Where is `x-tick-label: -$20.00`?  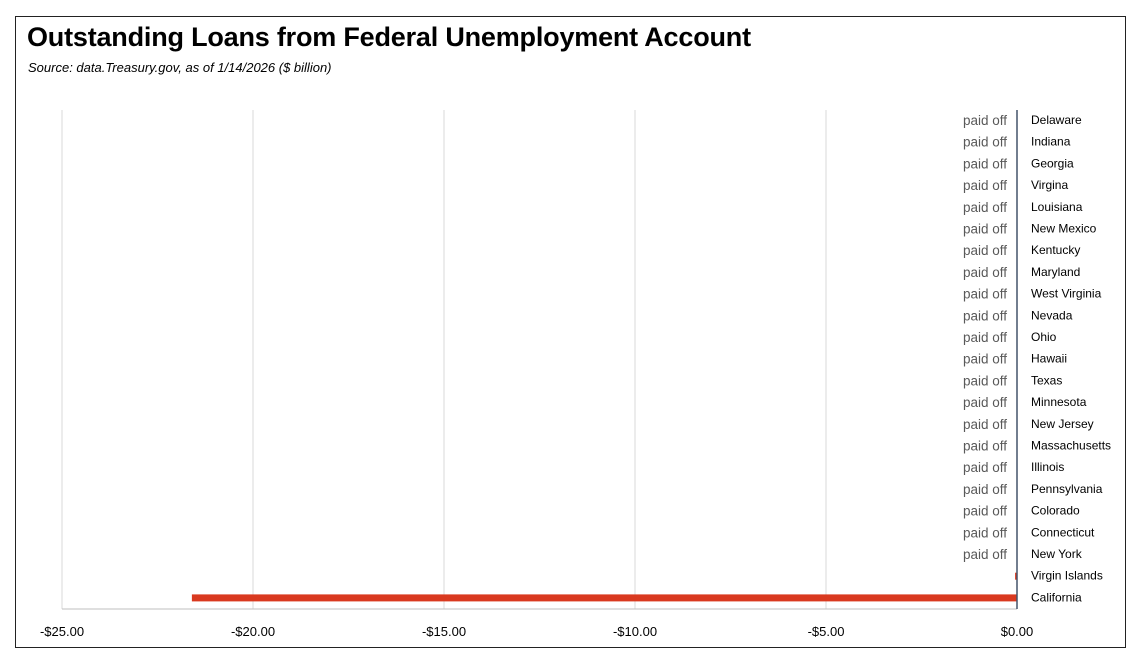
x-tick-label: -$20.00 is located at coordinates (253, 631).